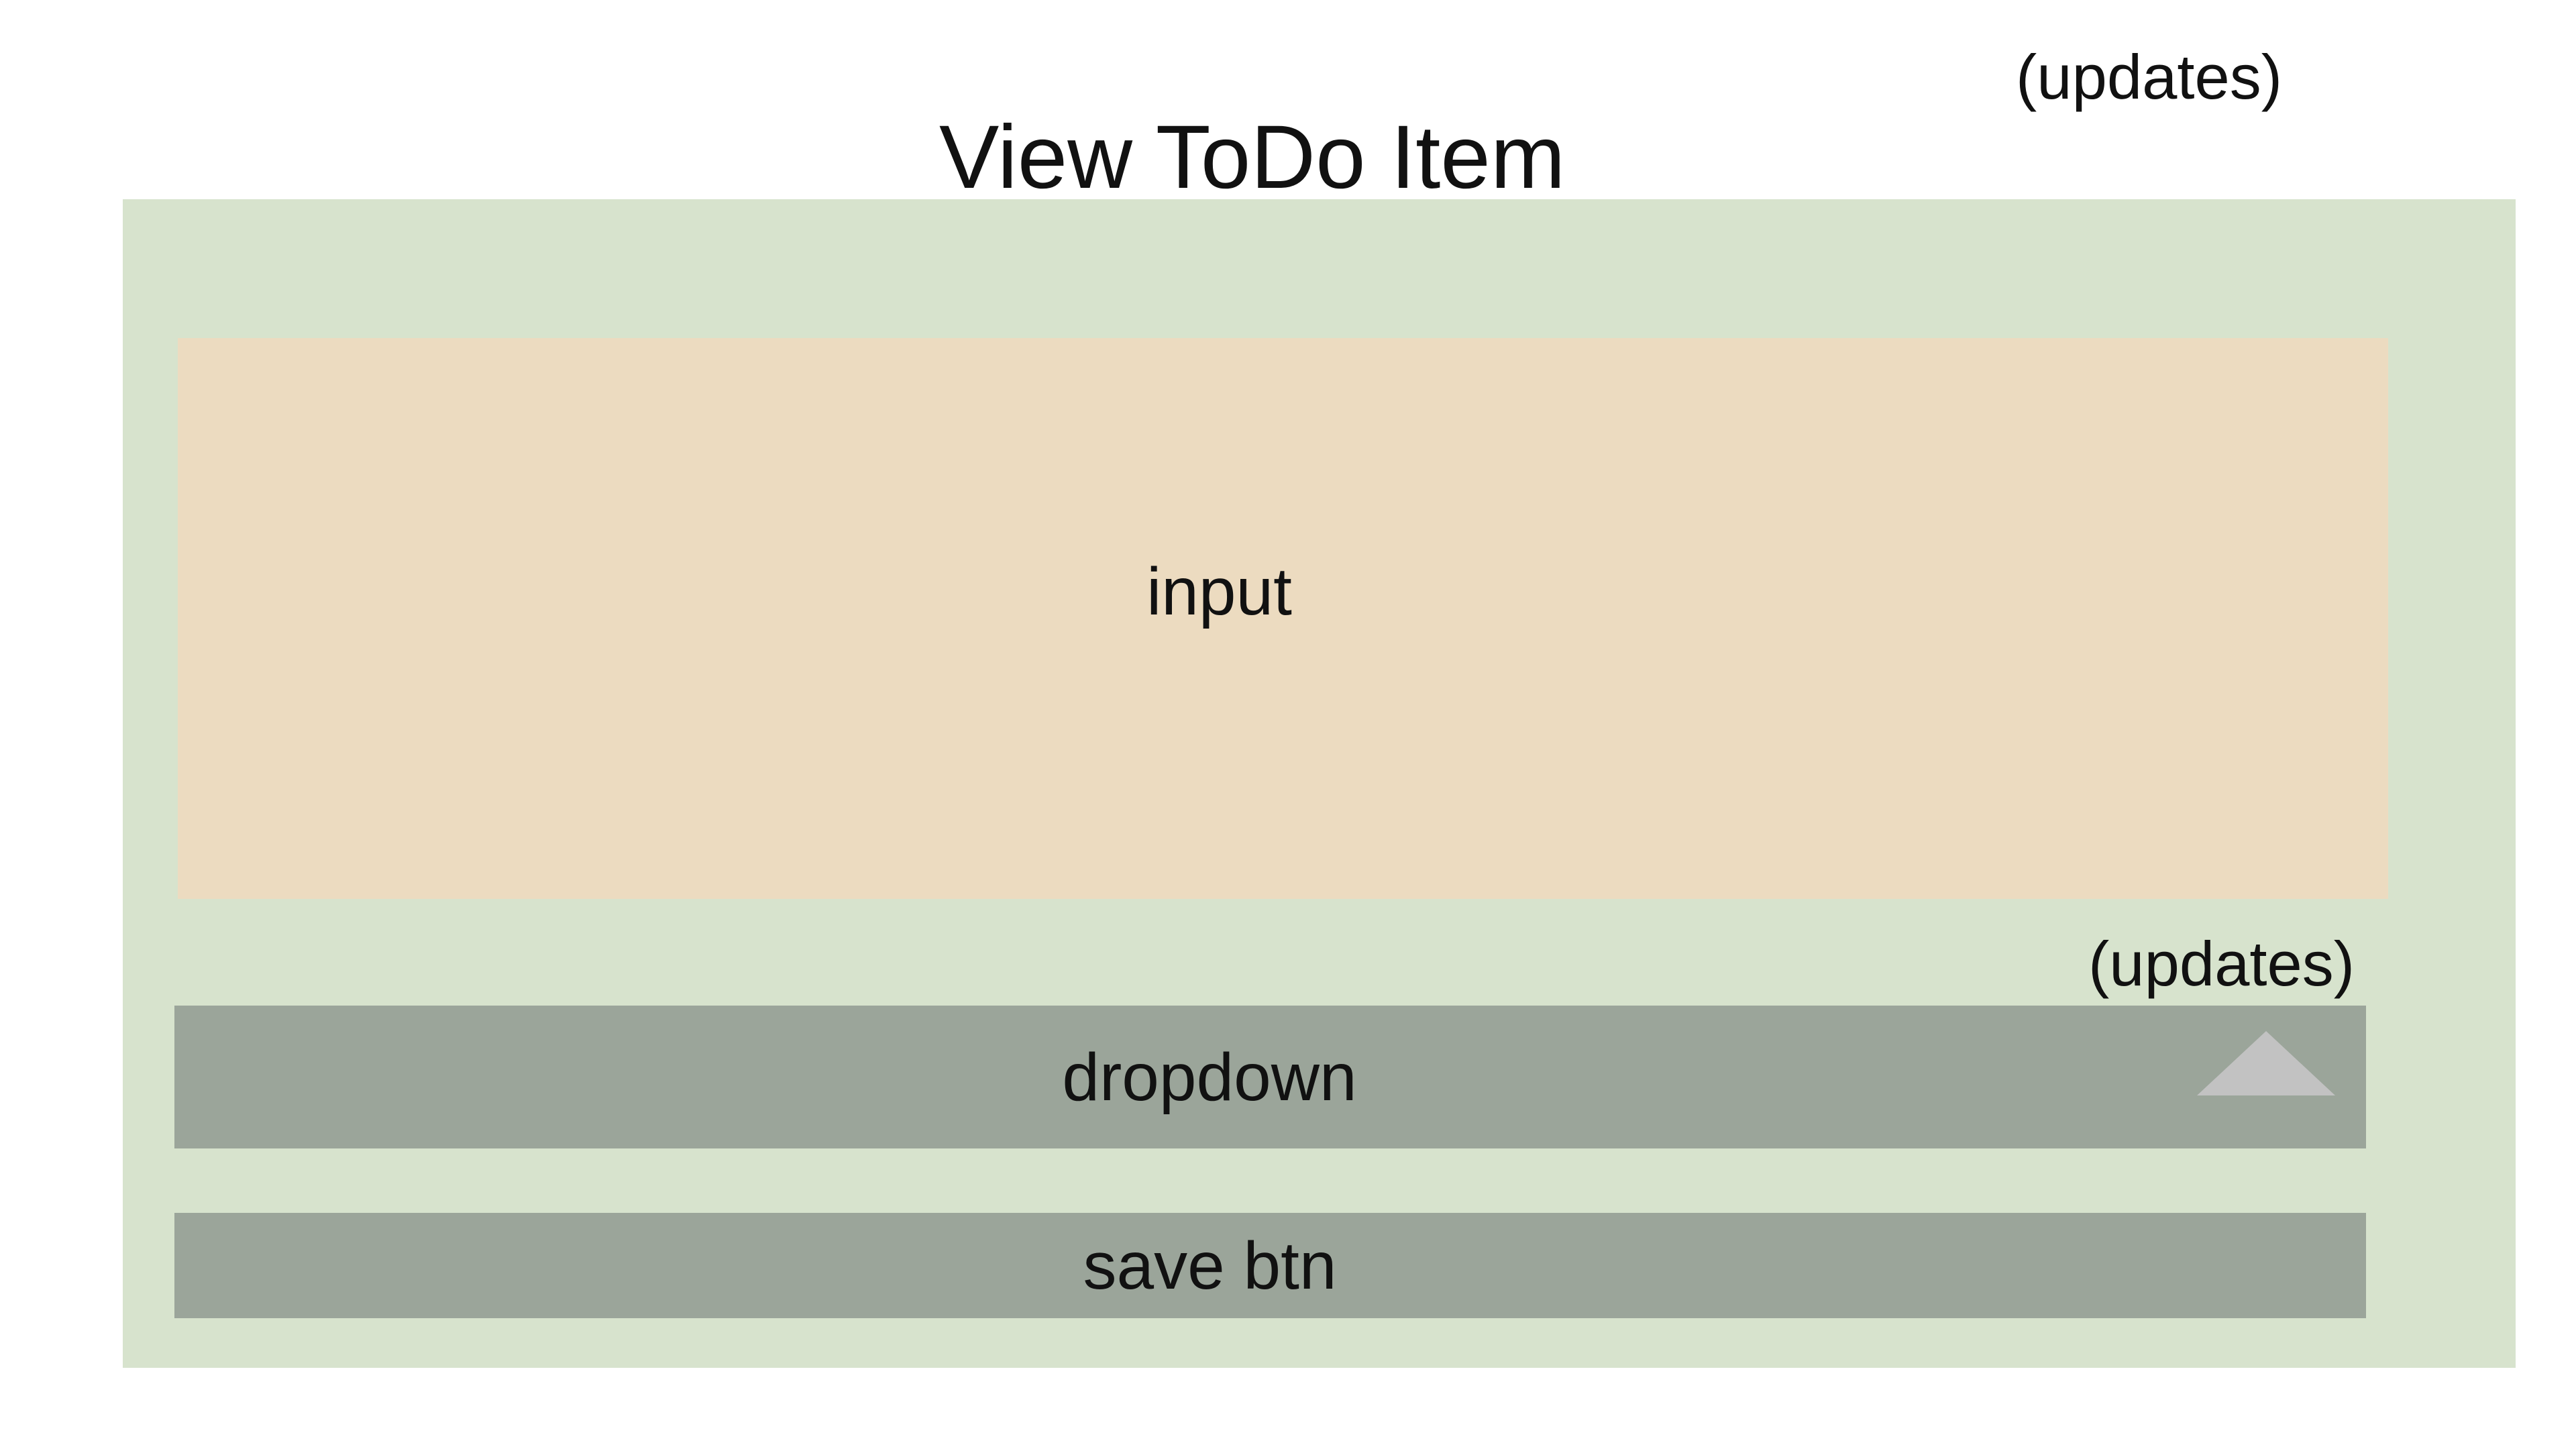  What do you see at coordinates (1252, 157) in the screenshot?
I see `page-title: View ToDo Item` at bounding box center [1252, 157].